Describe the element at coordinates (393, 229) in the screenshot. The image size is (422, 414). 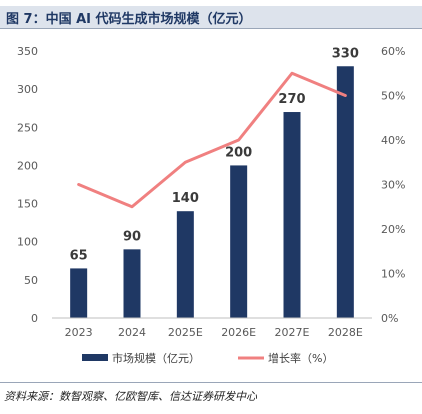
I see `y-right-tick-label: 20%` at that location.